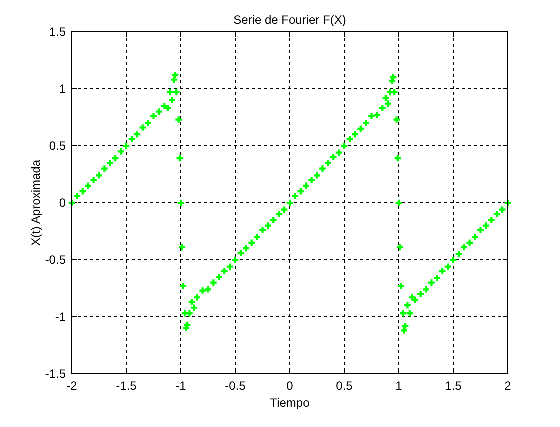 The height and width of the screenshot is (427, 560). Describe the element at coordinates (62, 203) in the screenshot. I see `y-tick-label: 0` at that location.